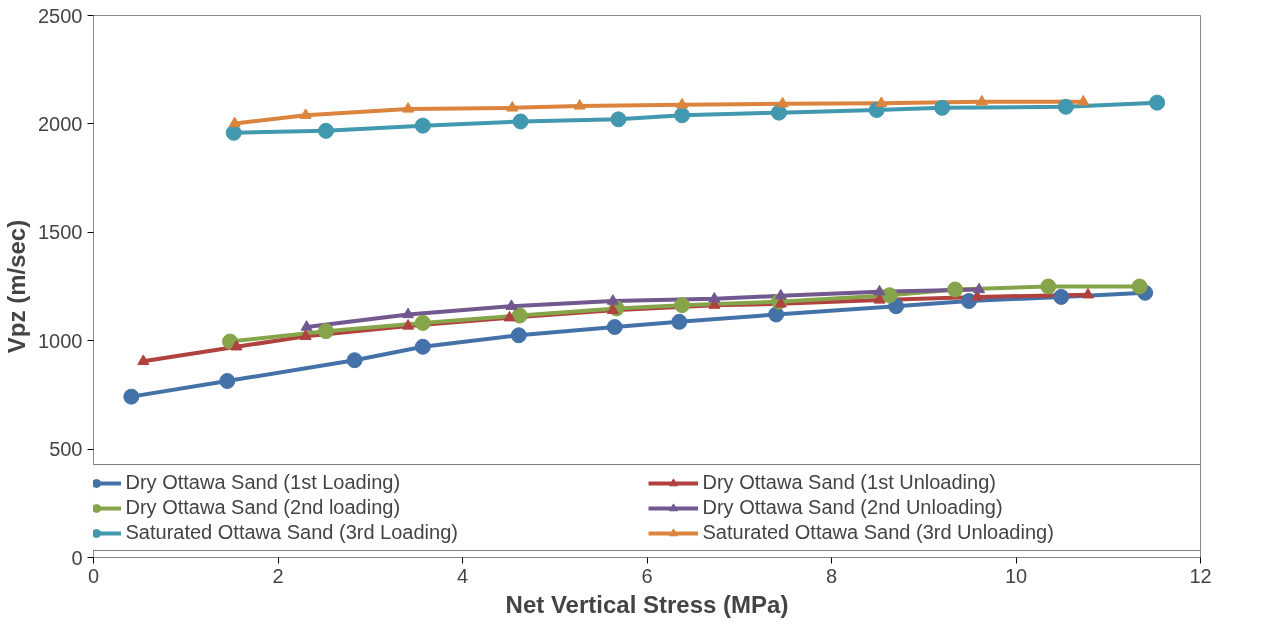 The image size is (1274, 626). I want to click on y-axis-title: Vpz (m/sec), so click(17, 286).